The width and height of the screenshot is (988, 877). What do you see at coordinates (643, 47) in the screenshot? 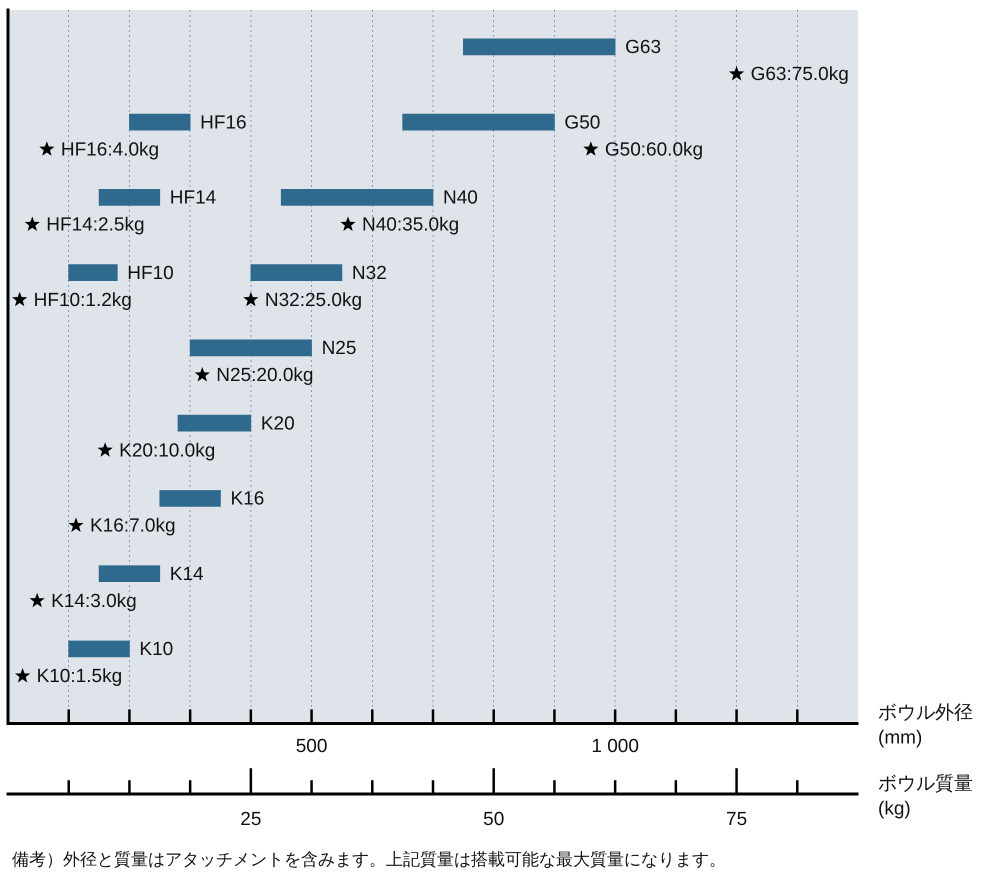
I see `data-label: G63` at bounding box center [643, 47].